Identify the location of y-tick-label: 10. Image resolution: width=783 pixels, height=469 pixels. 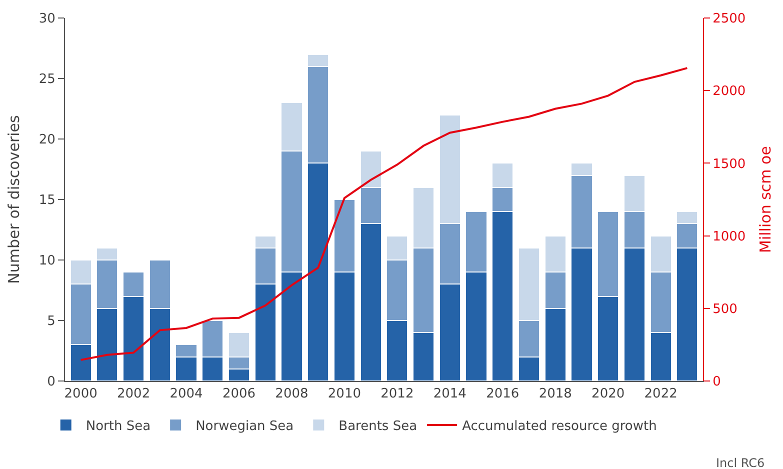
(47, 261).